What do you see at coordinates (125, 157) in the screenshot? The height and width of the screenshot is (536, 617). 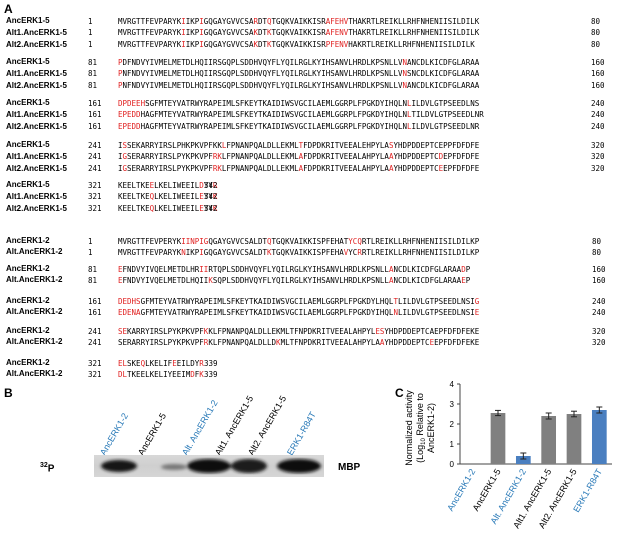 I see `substitution-residue: G` at bounding box center [125, 157].